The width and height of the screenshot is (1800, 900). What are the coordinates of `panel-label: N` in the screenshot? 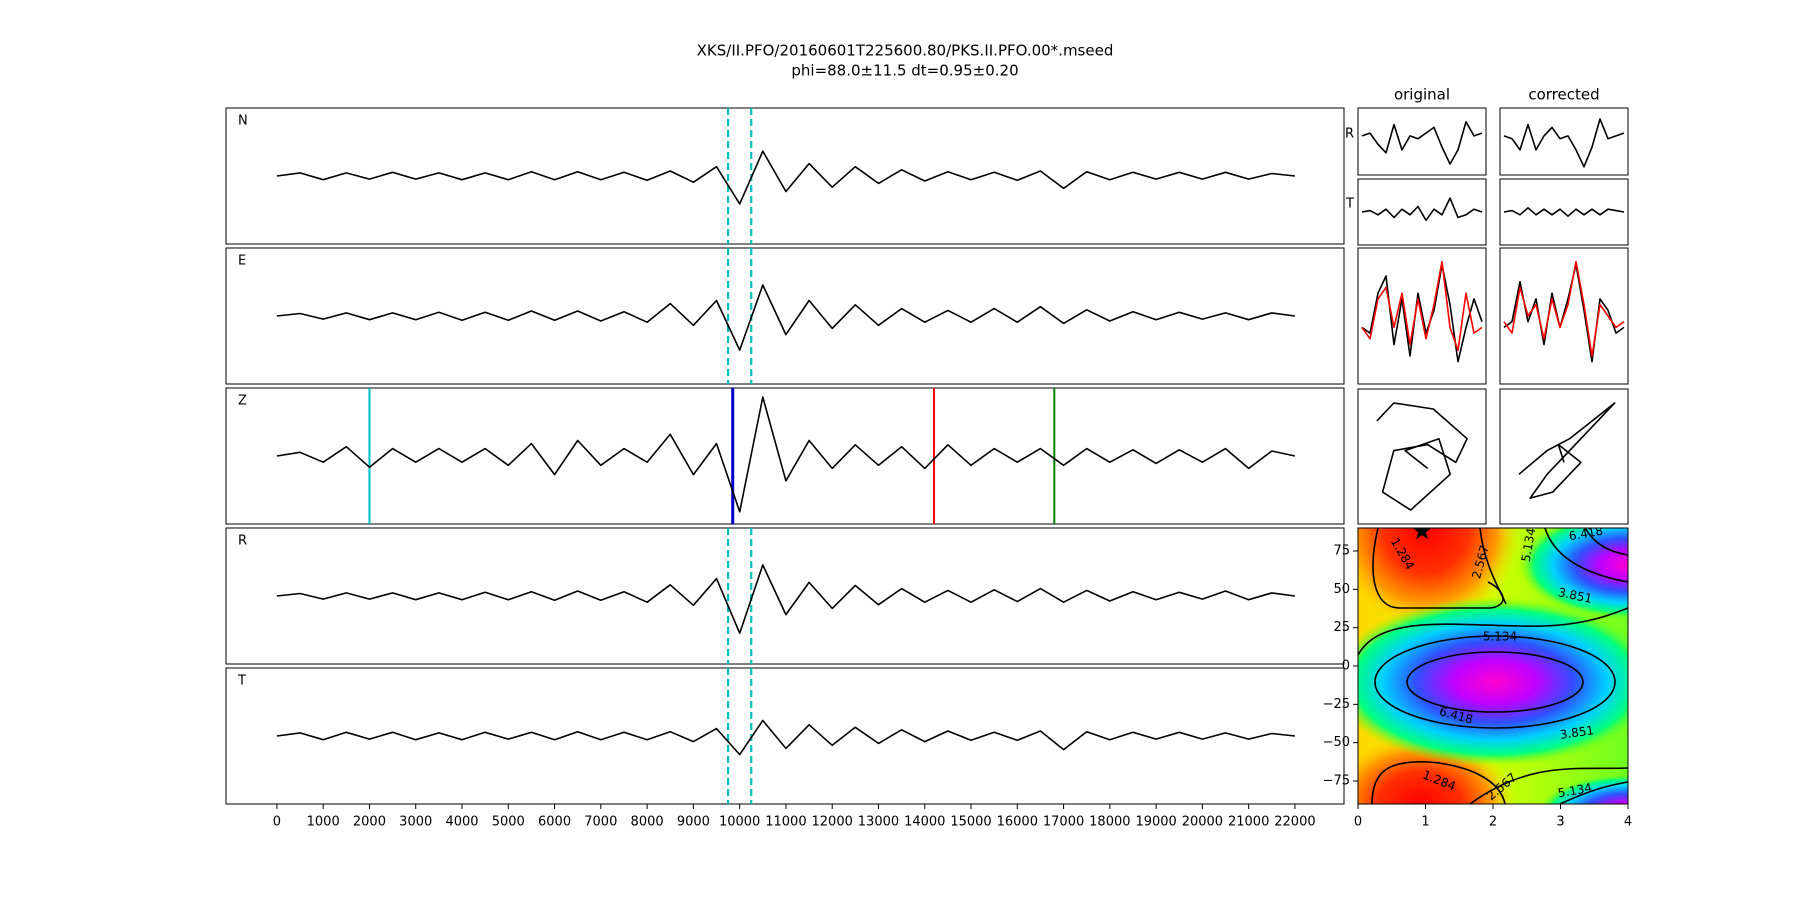 It's located at (243, 121).